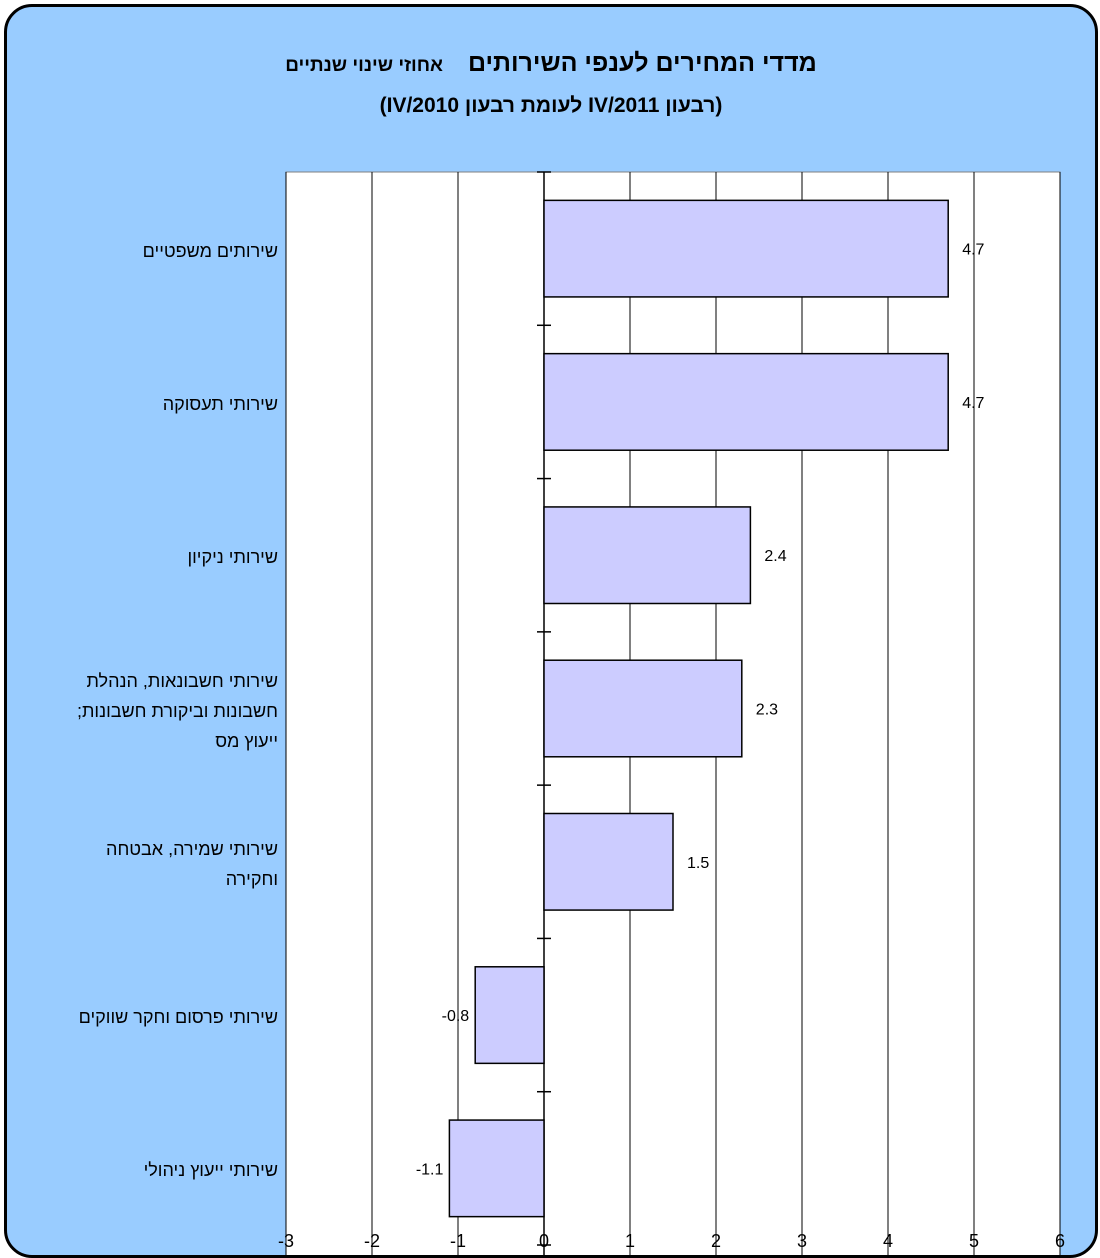 The image size is (1100, 1258). Describe the element at coordinates (430, 1169) in the screenshot. I see `data-label: -1.1` at that location.